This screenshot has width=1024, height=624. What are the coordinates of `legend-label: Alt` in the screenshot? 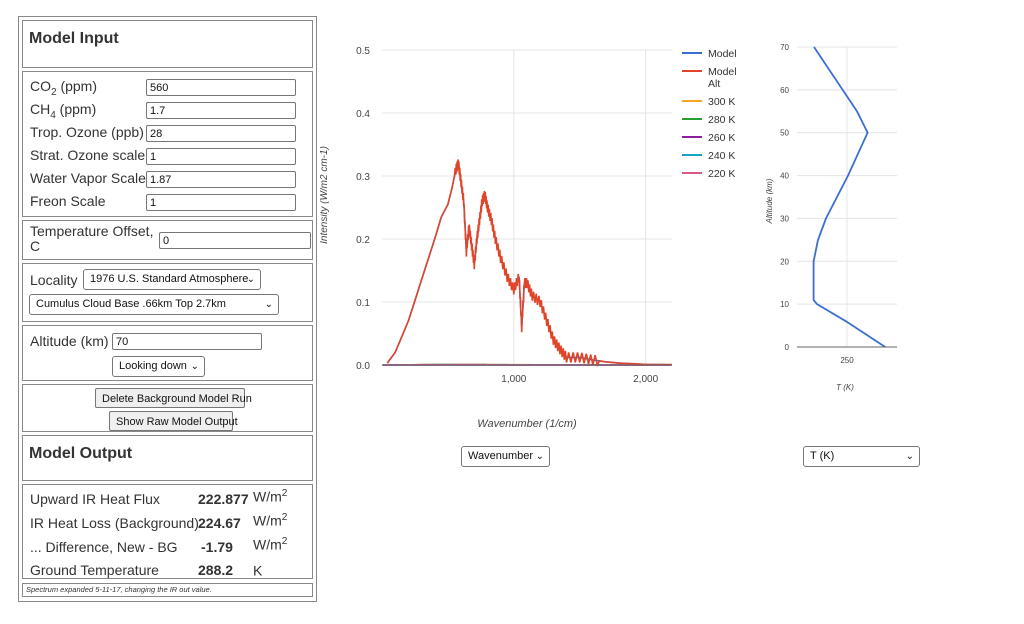 It's located at (714, 84).